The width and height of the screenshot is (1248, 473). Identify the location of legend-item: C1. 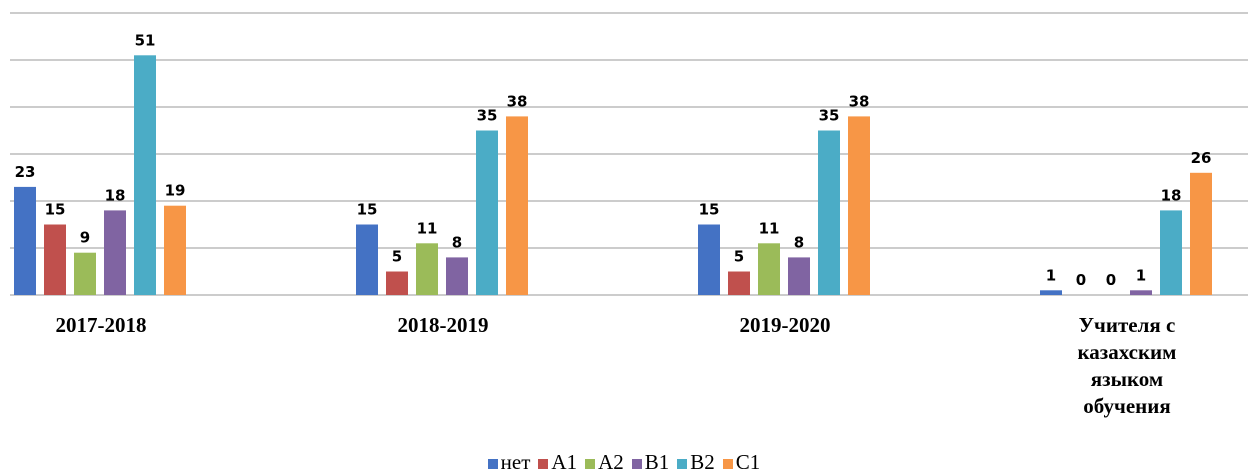
(741, 461).